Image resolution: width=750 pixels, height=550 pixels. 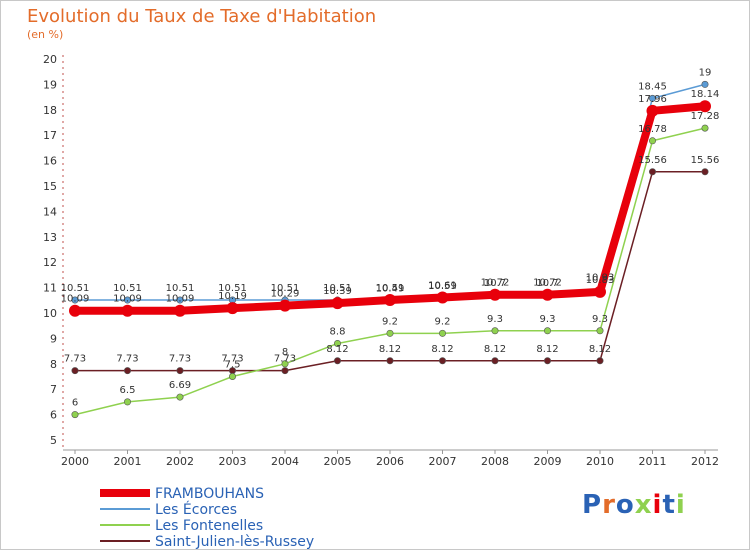 What do you see at coordinates (337, 291) in the screenshot?
I see `data-label: 10.39` at bounding box center [337, 291].